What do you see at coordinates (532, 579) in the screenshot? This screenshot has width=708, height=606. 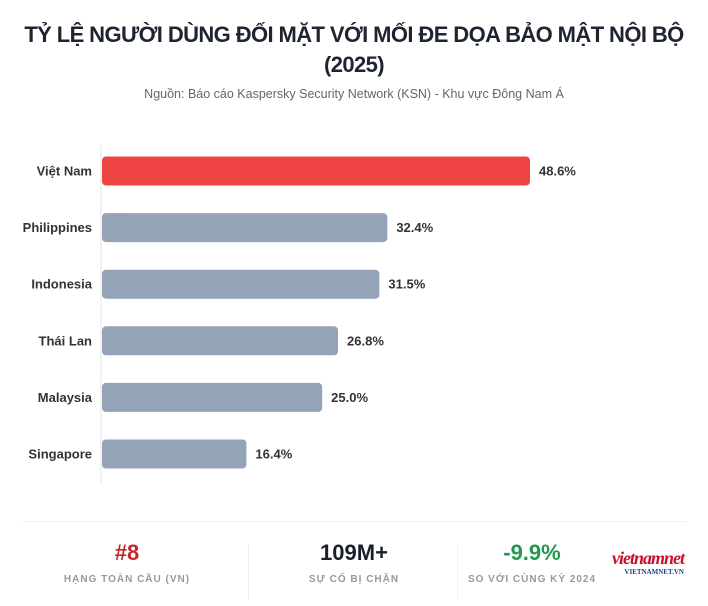 I see `stat-label: SO VỚI CÙNG KỲ 2024` at bounding box center [532, 579].